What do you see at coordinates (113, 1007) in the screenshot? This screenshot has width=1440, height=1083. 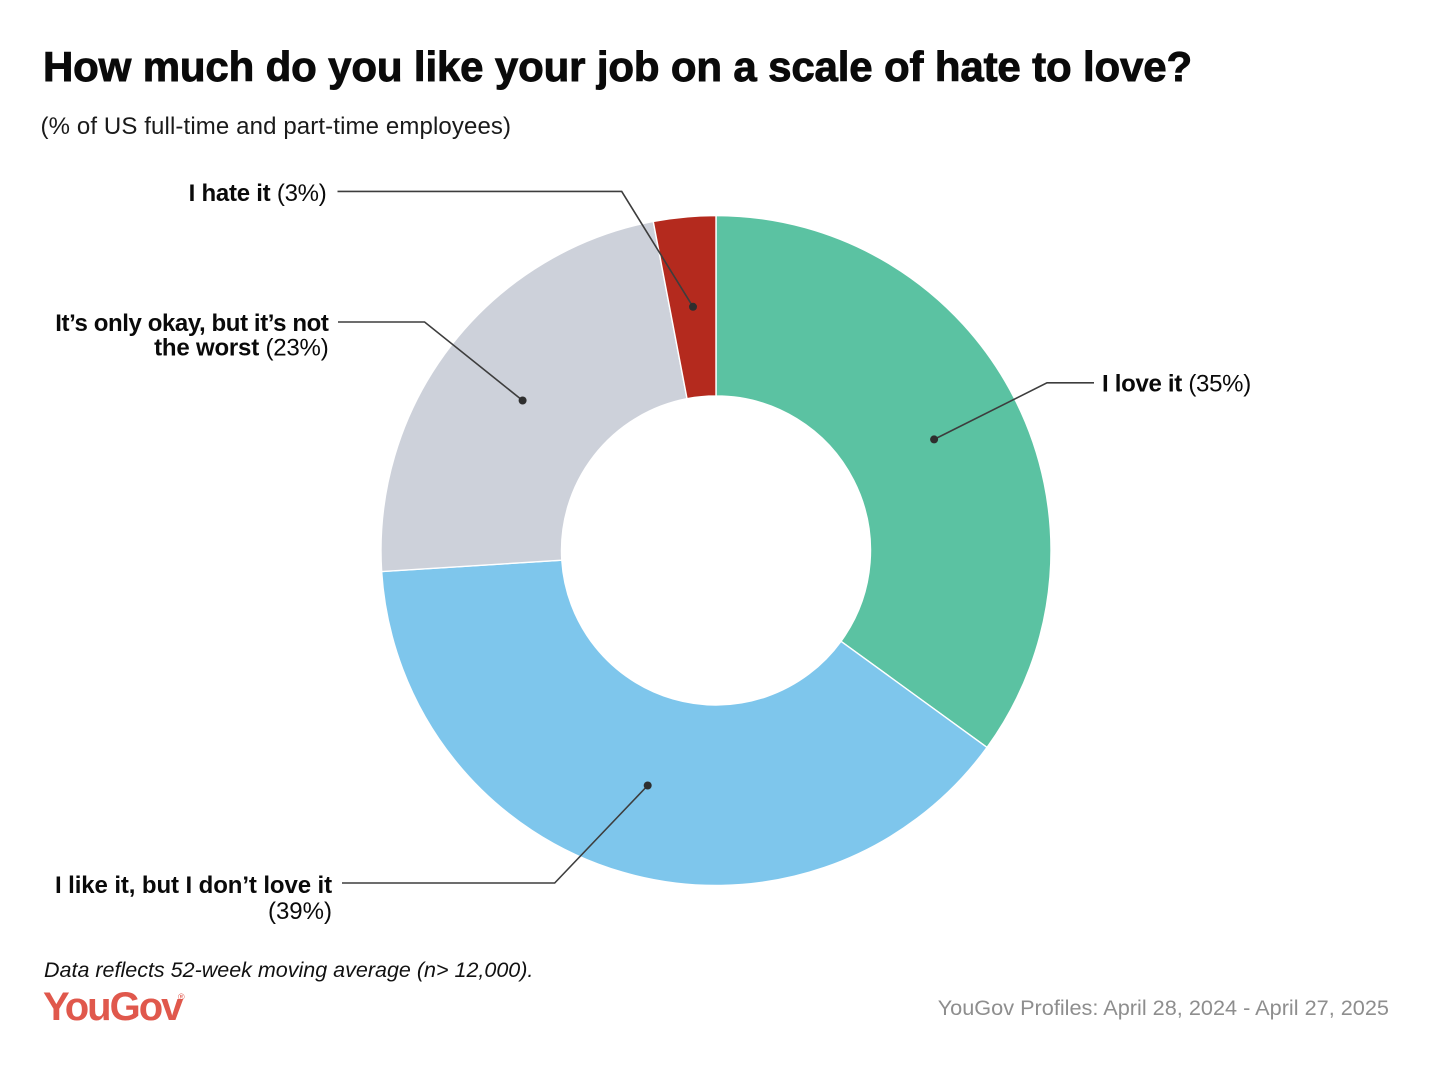 I see `svg-text: YouGov` at bounding box center [113, 1007].